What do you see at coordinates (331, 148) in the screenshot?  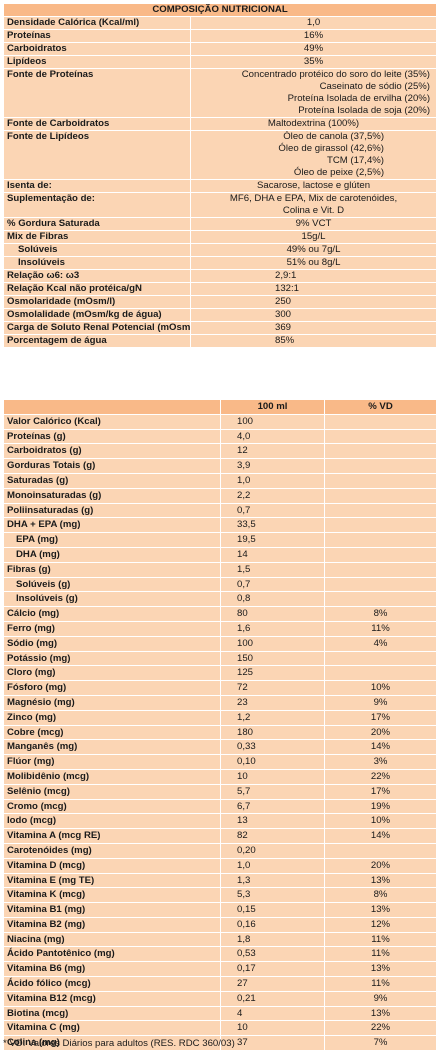 I see `source-line: Óleo de girassol (42,6%)` at bounding box center [331, 148].